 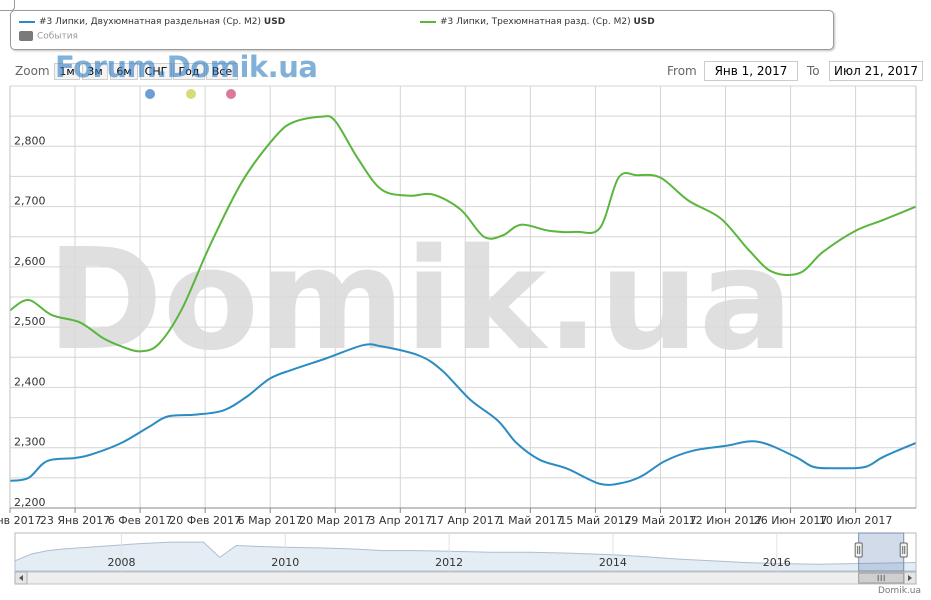 What do you see at coordinates (26, 36) in the screenshot?
I see `events-swatch` at bounding box center [26, 36].